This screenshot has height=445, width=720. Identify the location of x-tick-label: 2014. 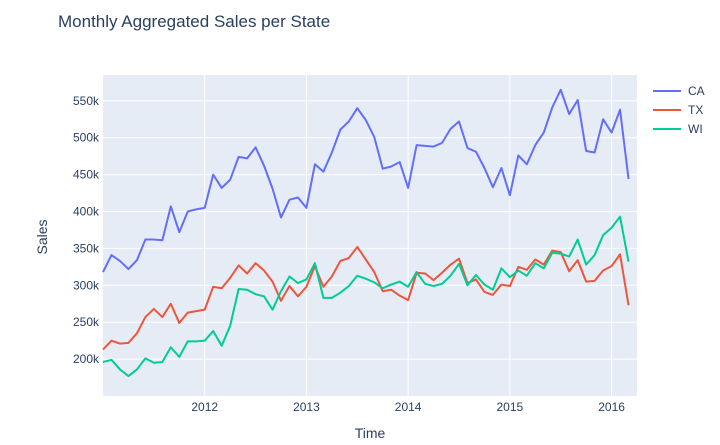
(408, 407).